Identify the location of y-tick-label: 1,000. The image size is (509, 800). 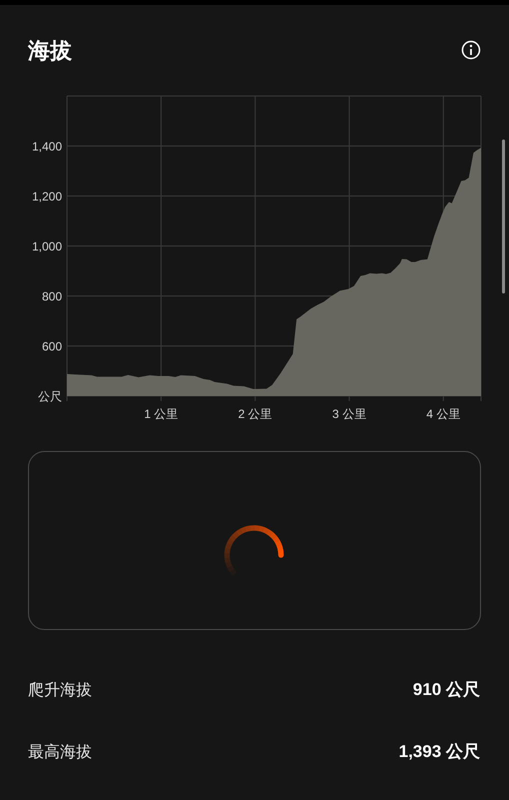
(47, 247).